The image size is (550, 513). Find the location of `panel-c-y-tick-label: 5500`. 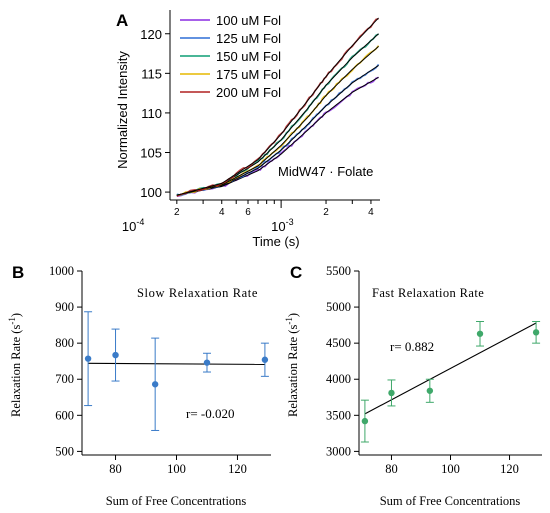

panel-c-y-tick-label: 5500 is located at coordinates (338, 271).